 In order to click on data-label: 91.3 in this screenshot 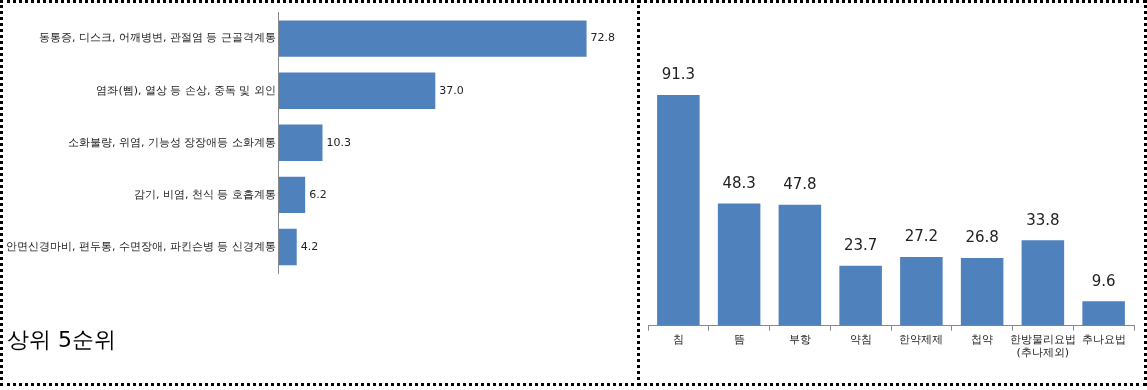, I will do `click(678, 74)`.